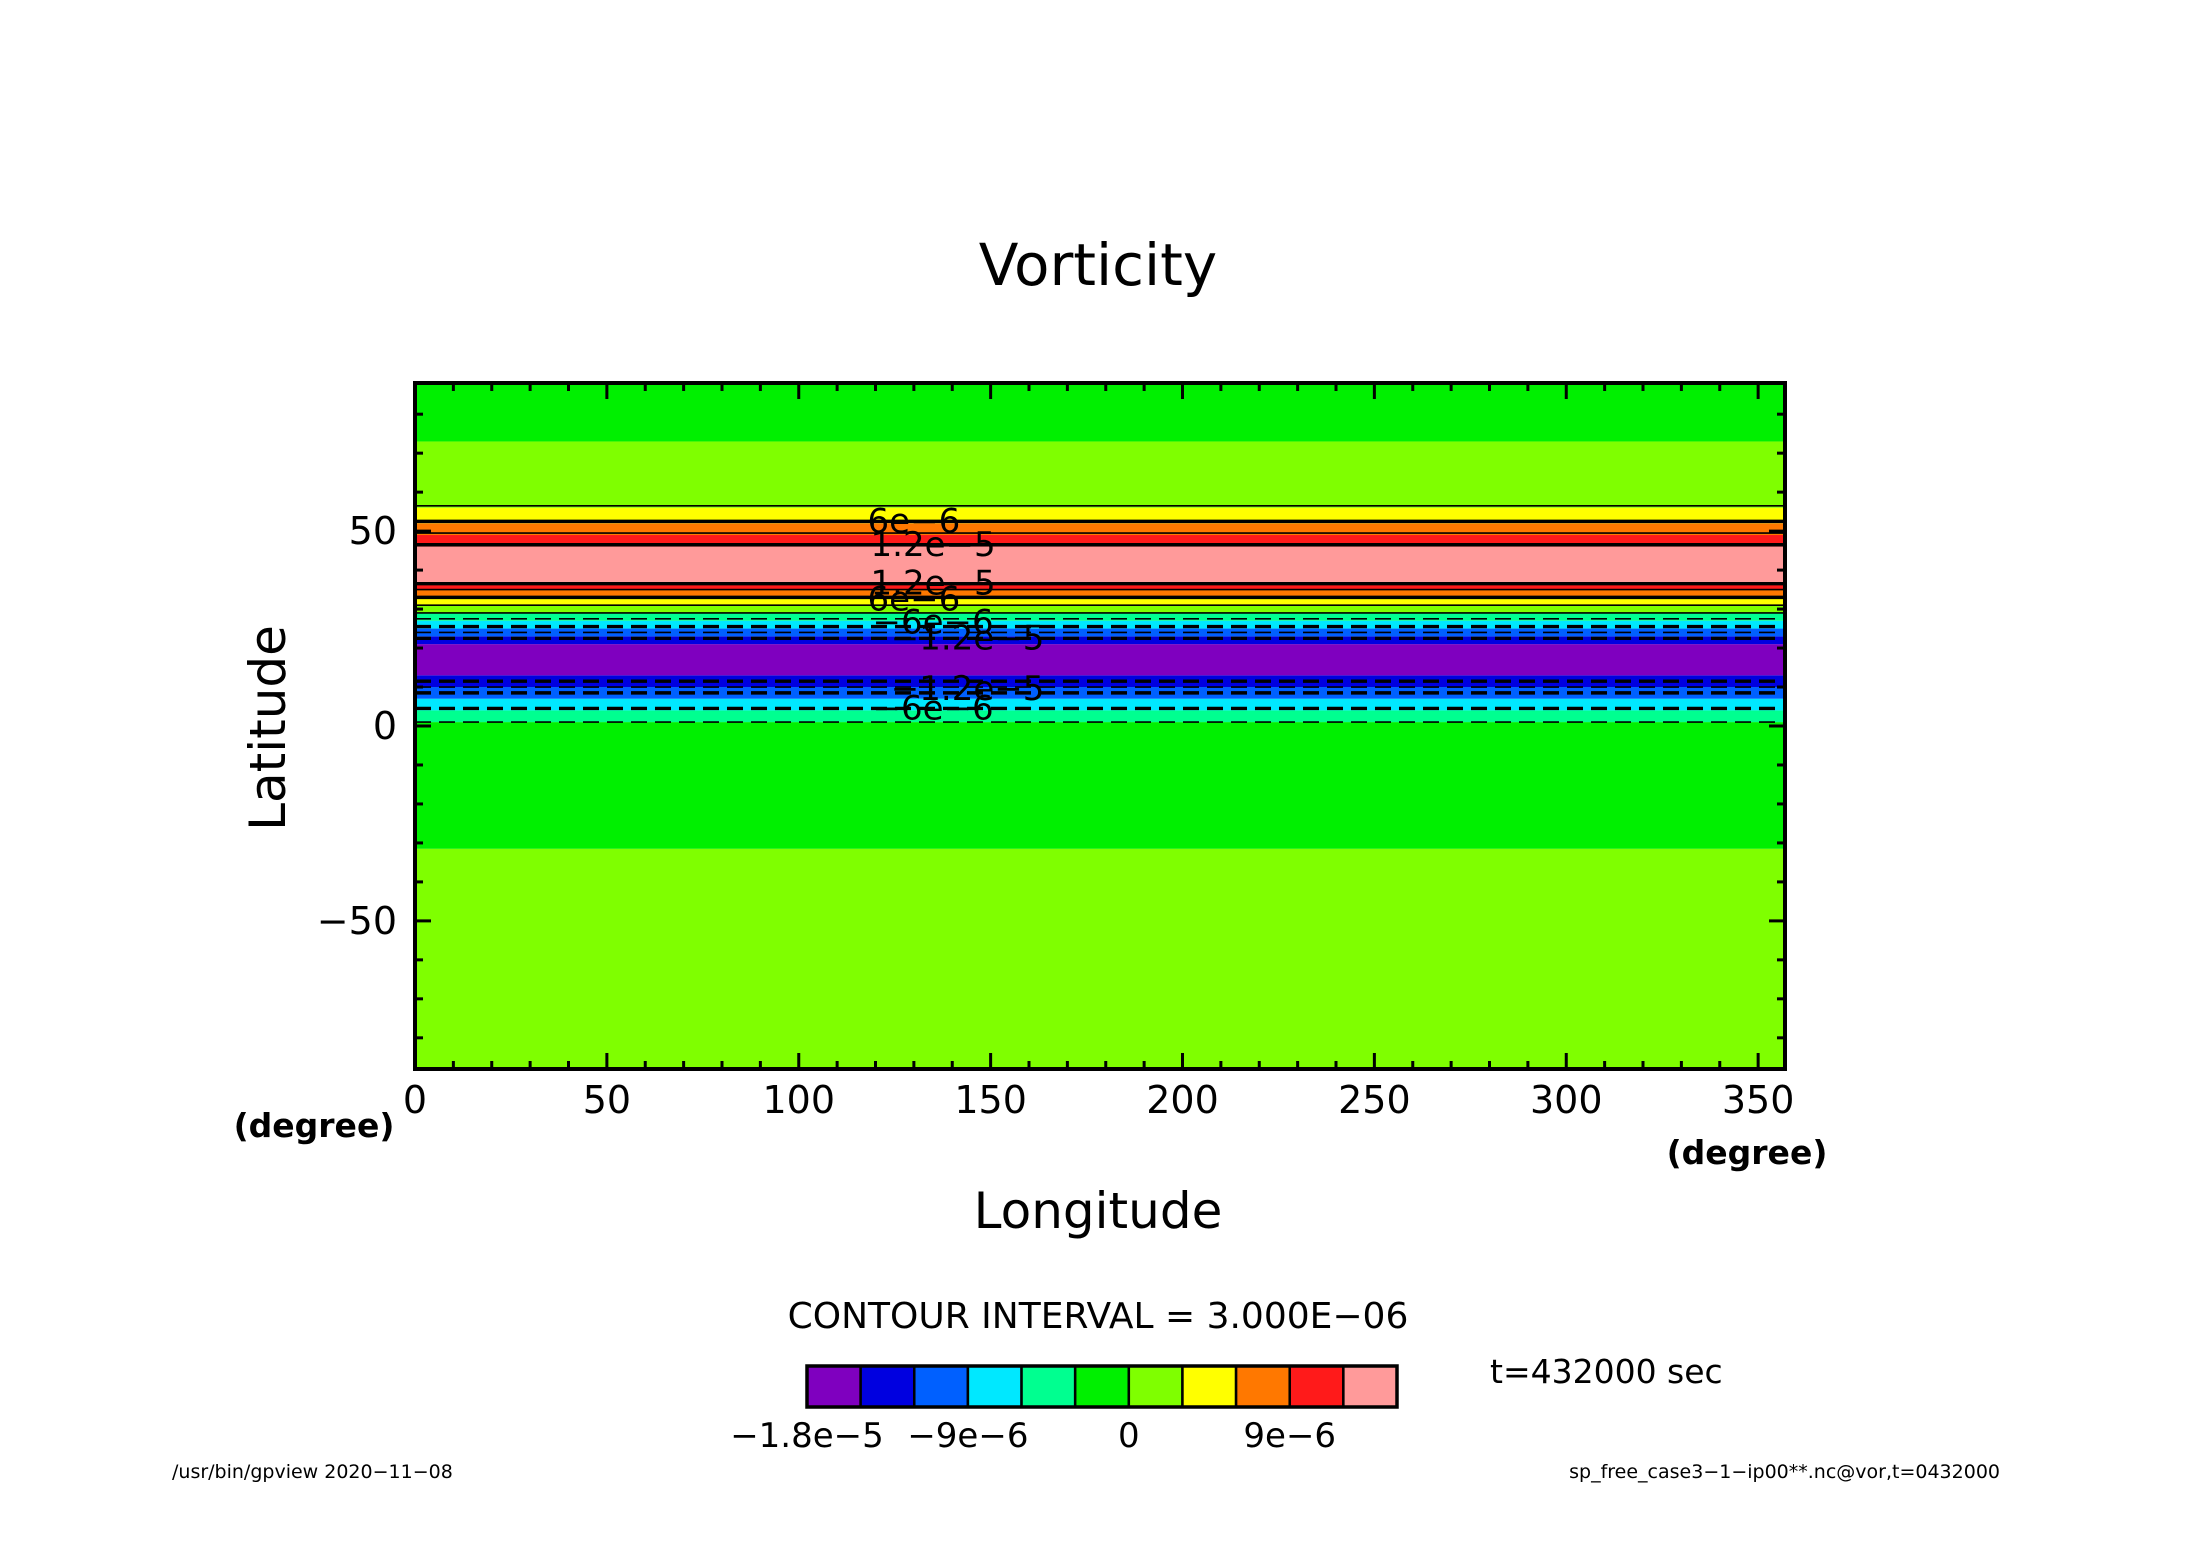 The width and height of the screenshot is (2188, 1546). I want to click on colorbar-tick-label: 9e−6, so click(1289, 1436).